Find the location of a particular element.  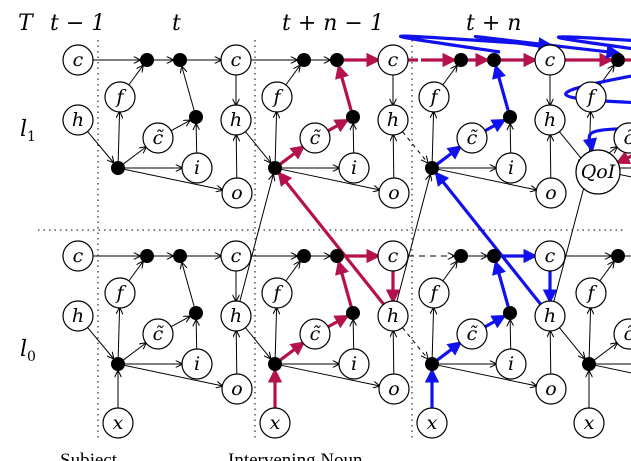

edge-bot-1-f-d1 is located at coordinates (292, 272).